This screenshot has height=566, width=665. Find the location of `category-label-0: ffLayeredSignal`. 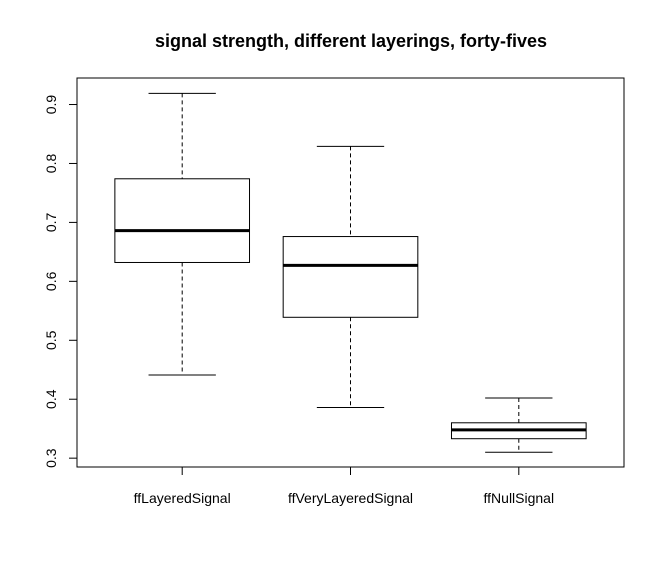

category-label-0: ffLayeredSignal is located at coordinates (182, 498).